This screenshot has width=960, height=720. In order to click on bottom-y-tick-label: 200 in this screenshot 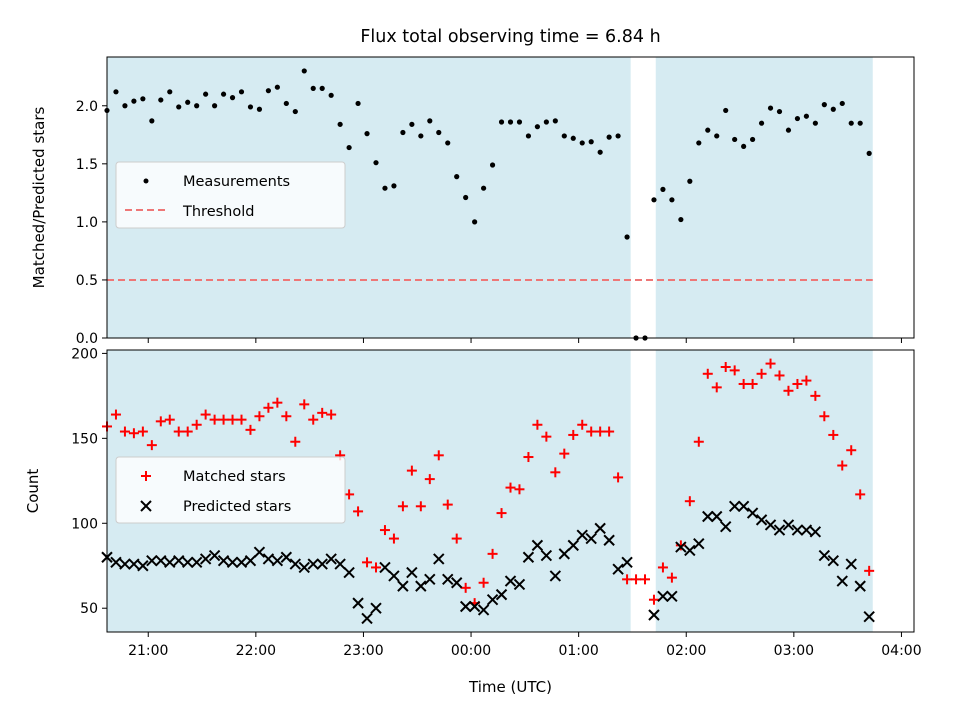, I will do `click(84, 354)`.